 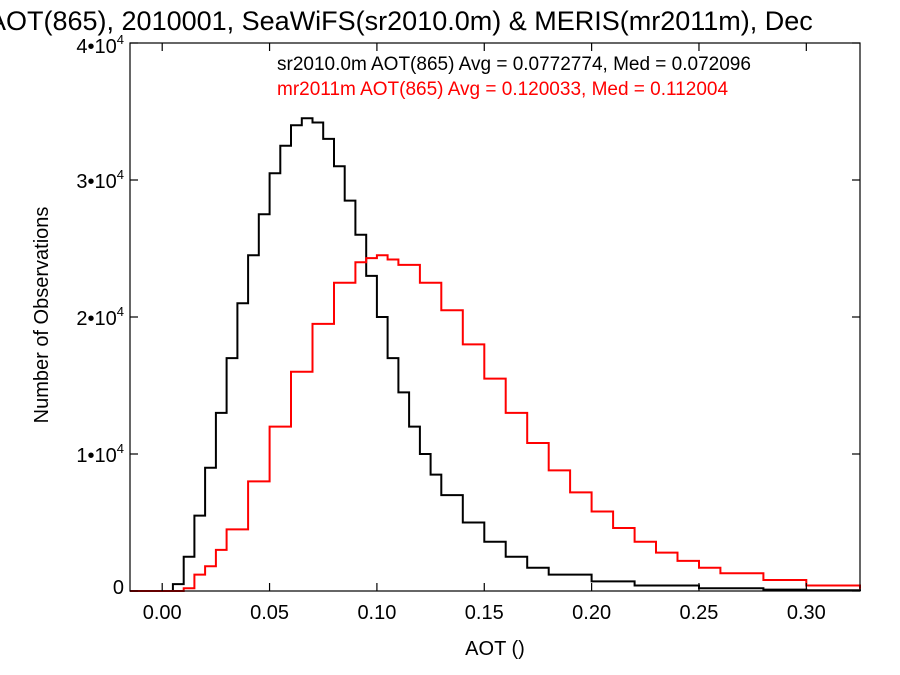 I want to click on x-axis-label: AOT (), so click(x=495, y=649).